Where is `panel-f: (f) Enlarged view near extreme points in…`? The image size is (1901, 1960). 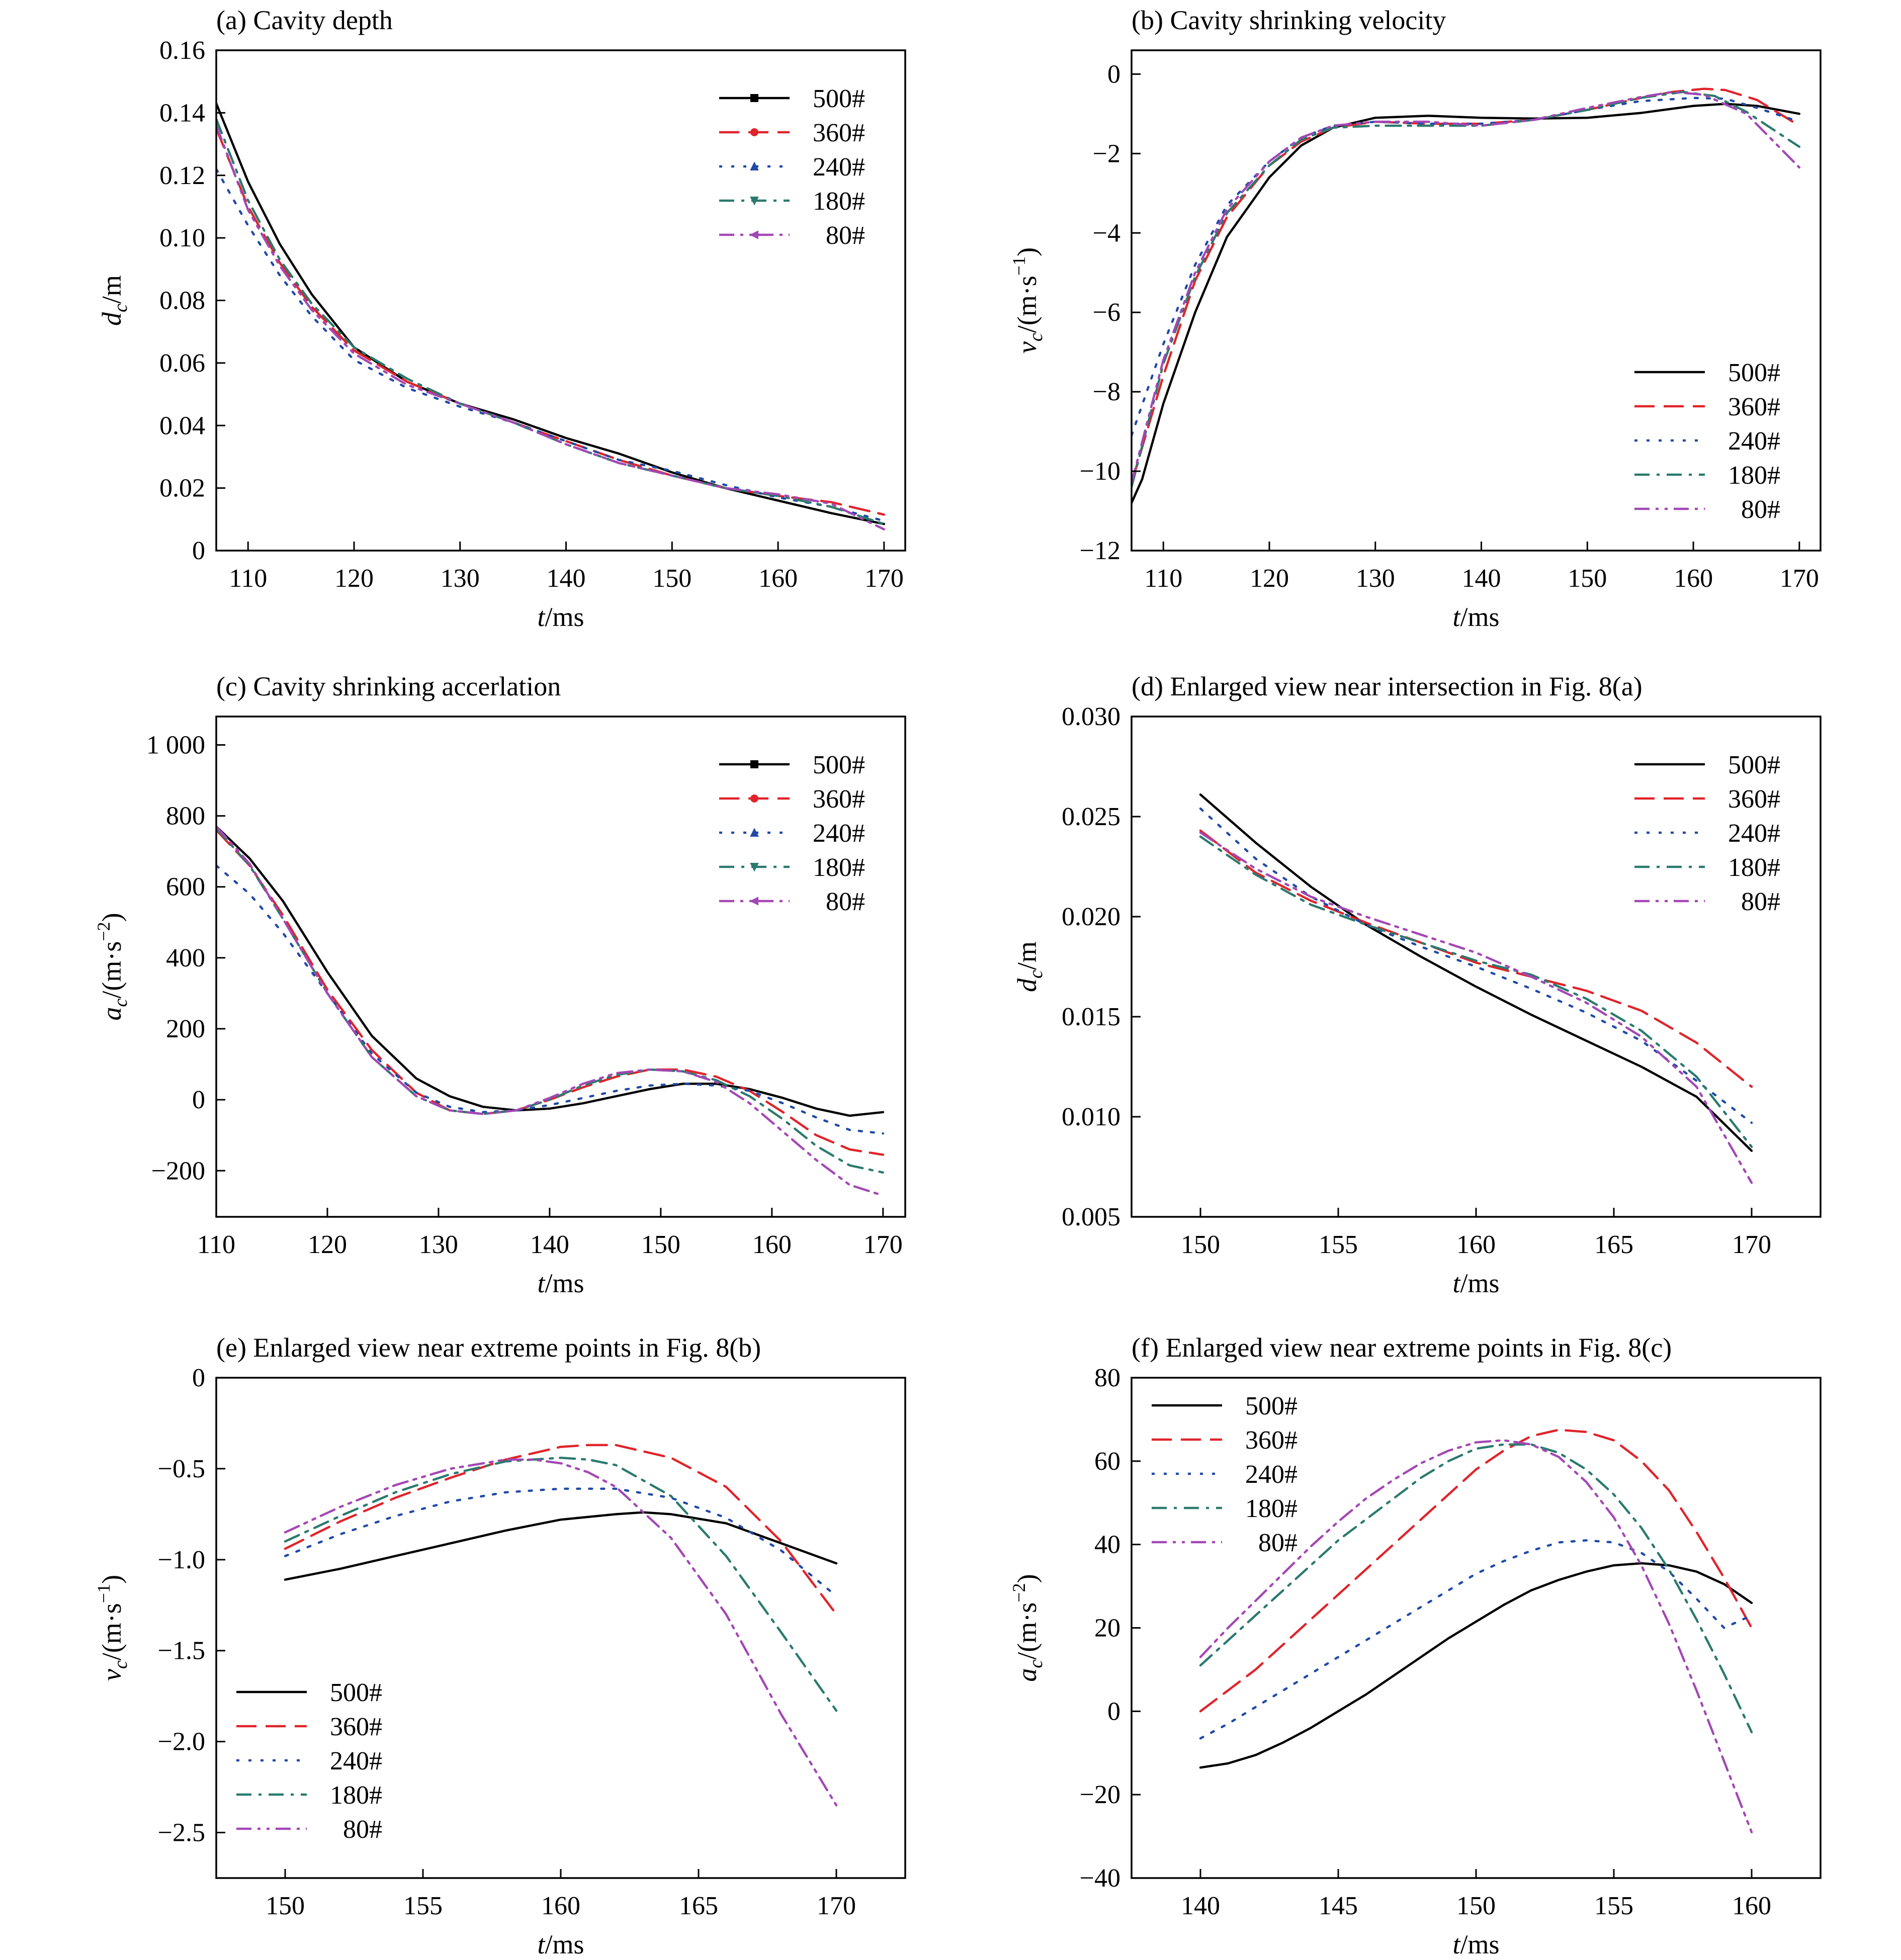
panel-f: (f) Enlarged view near extreme points in… is located at coordinates (1415, 1645).